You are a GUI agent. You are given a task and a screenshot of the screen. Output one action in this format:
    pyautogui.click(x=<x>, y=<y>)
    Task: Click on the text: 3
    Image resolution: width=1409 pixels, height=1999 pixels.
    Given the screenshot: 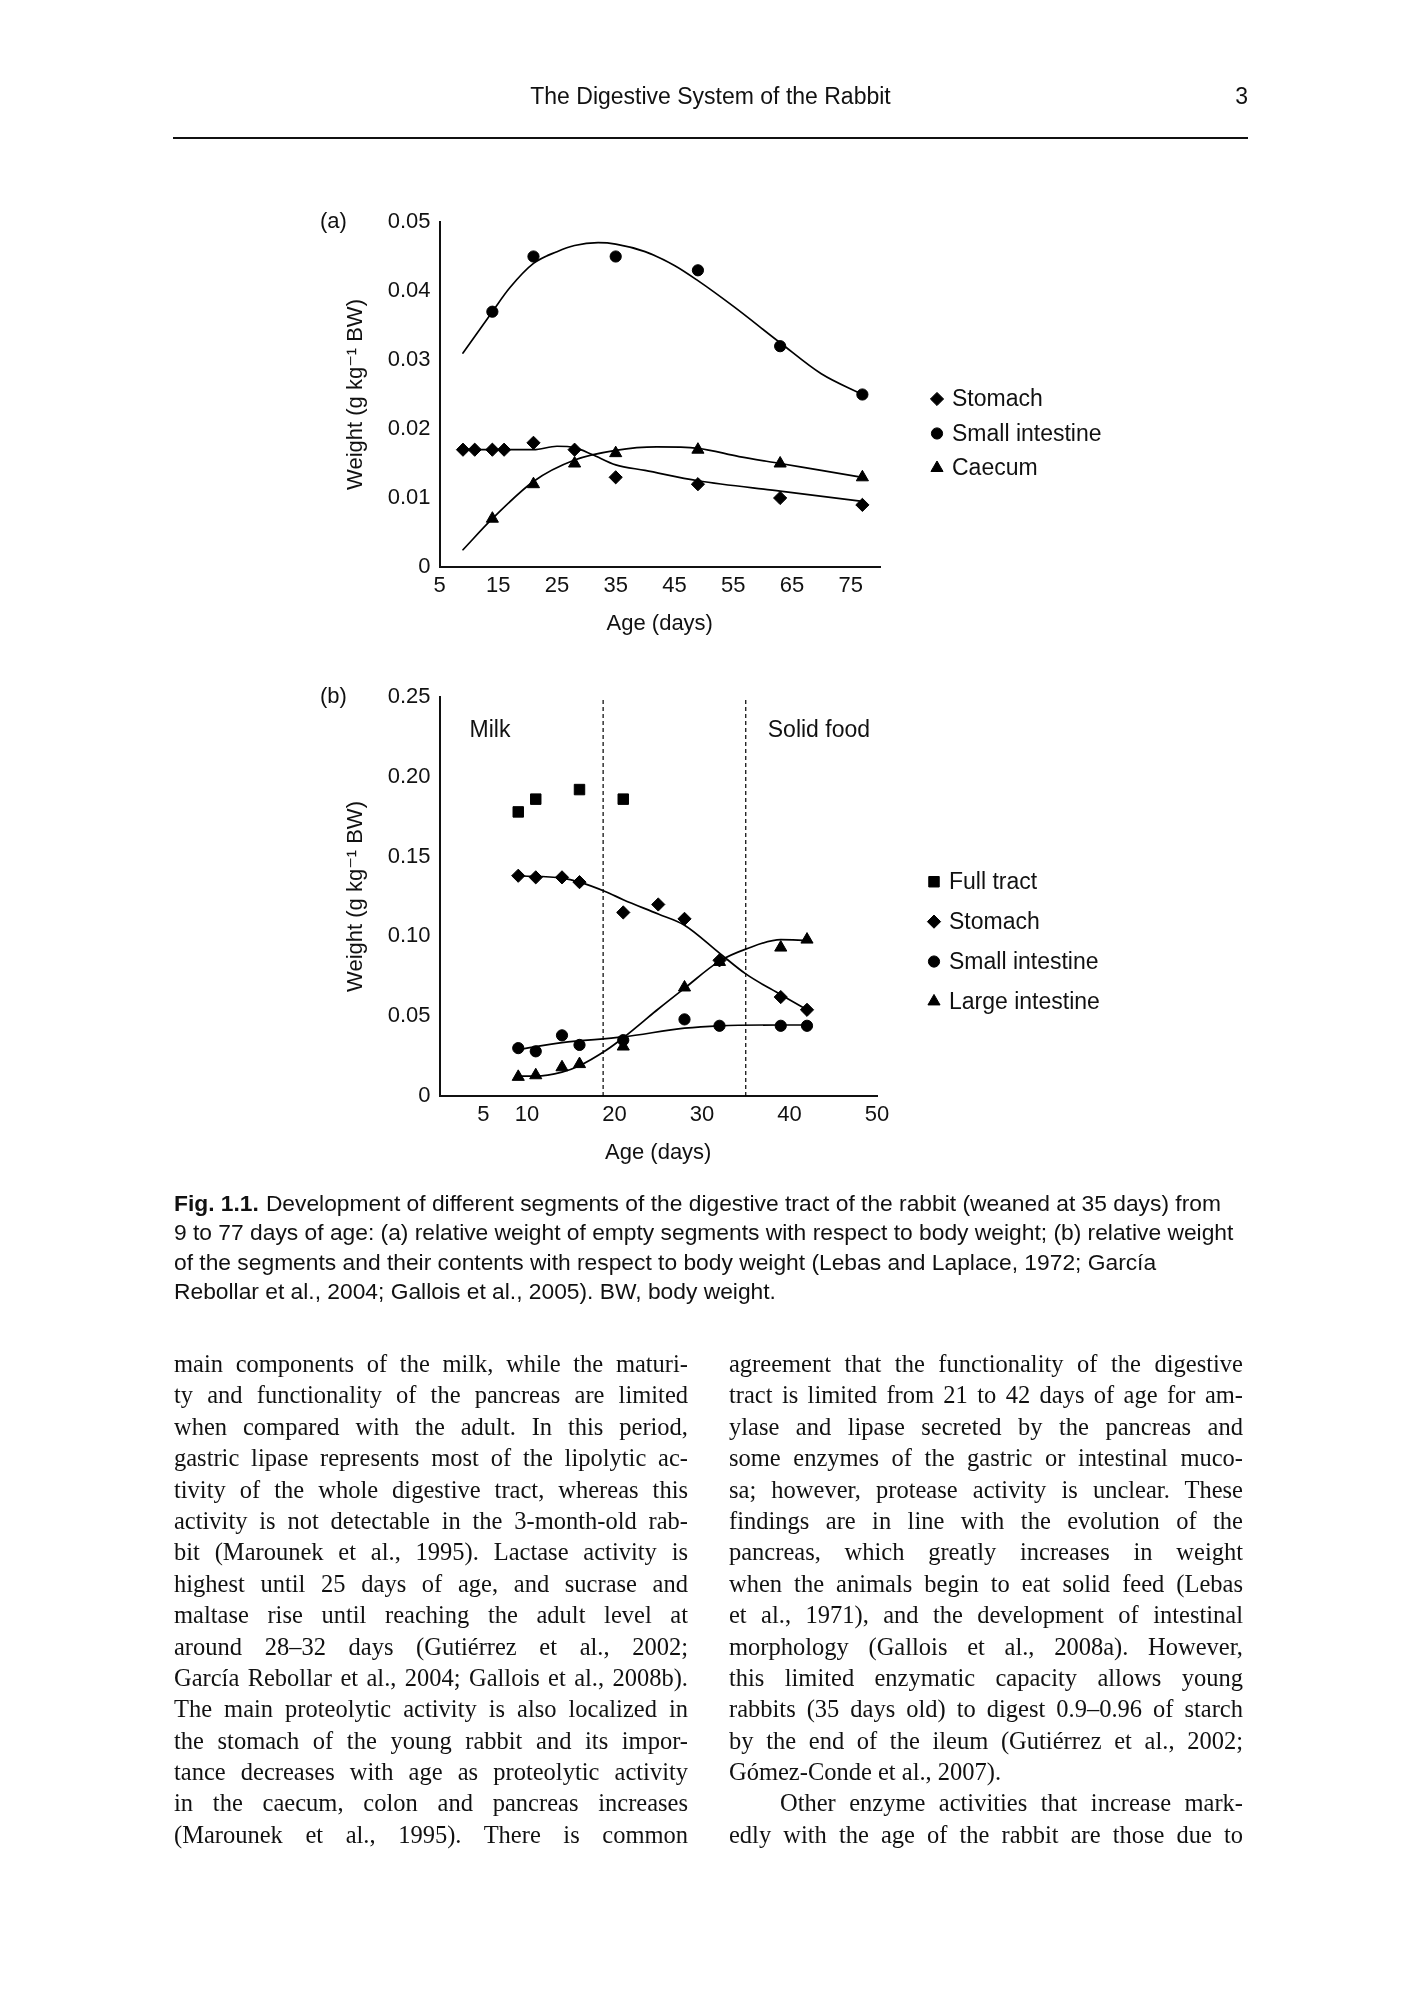 What is the action you would take?
    pyautogui.click(x=1241, y=96)
    